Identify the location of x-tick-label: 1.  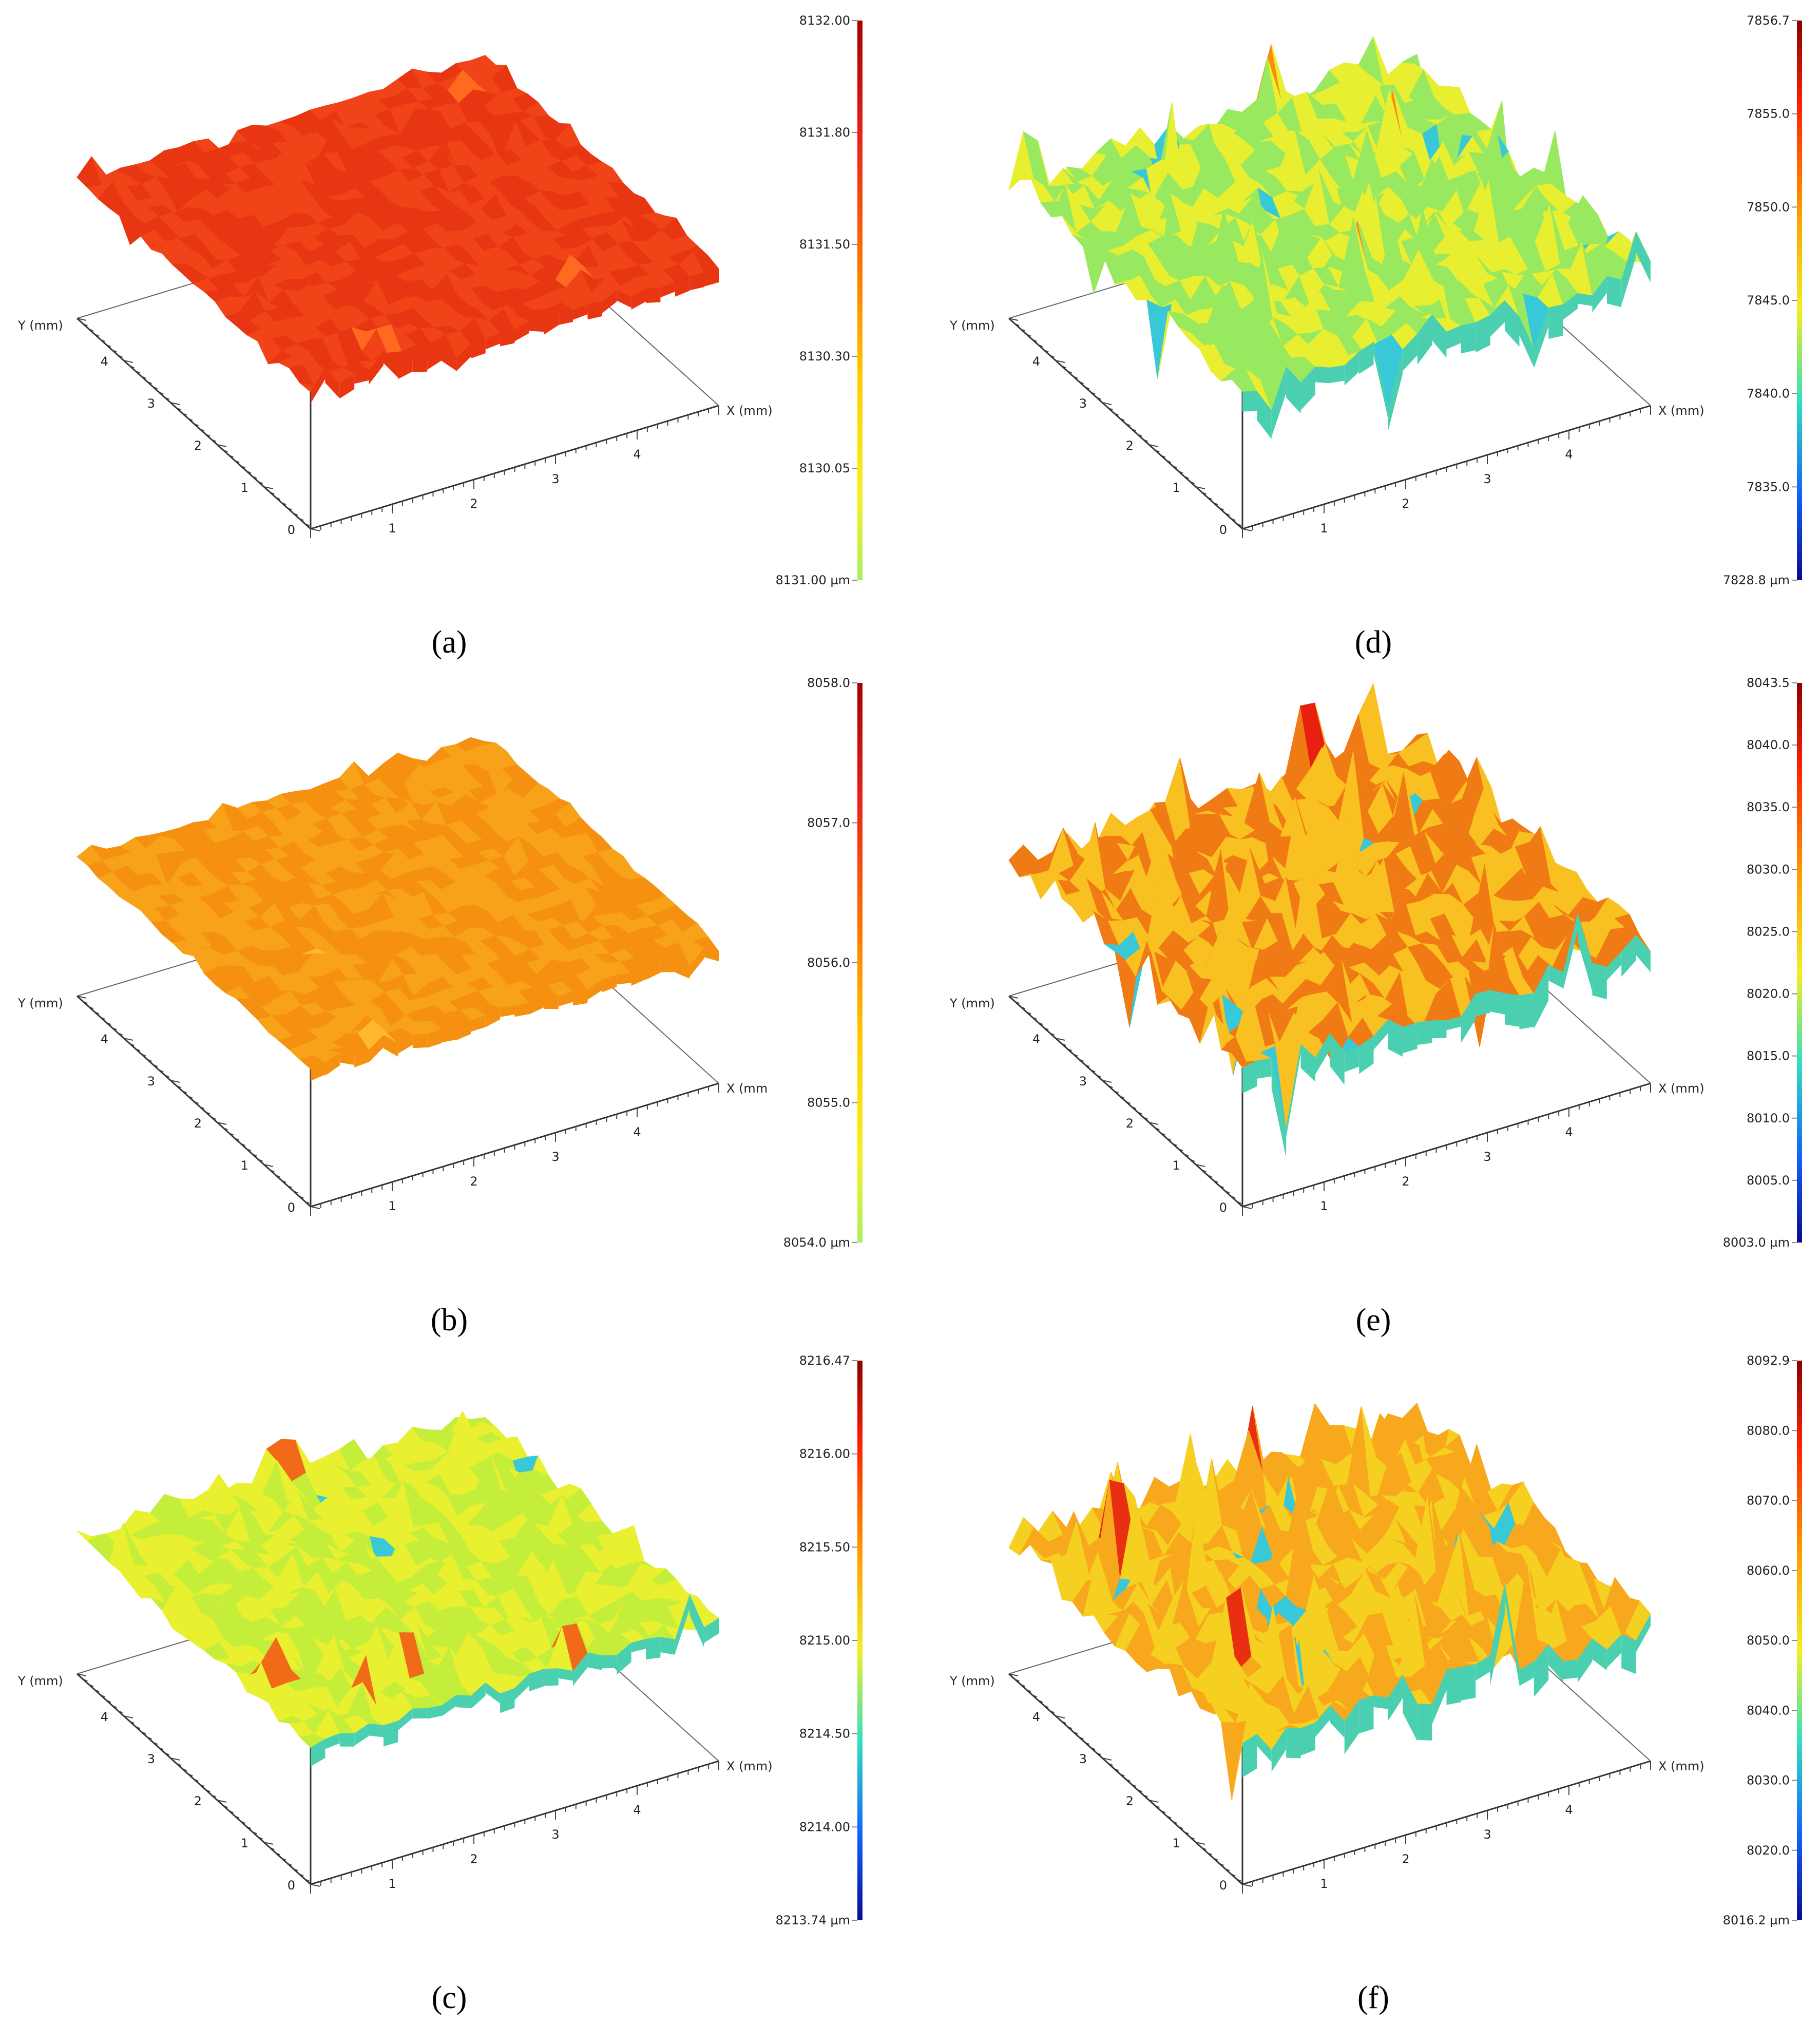
(1324, 1884).